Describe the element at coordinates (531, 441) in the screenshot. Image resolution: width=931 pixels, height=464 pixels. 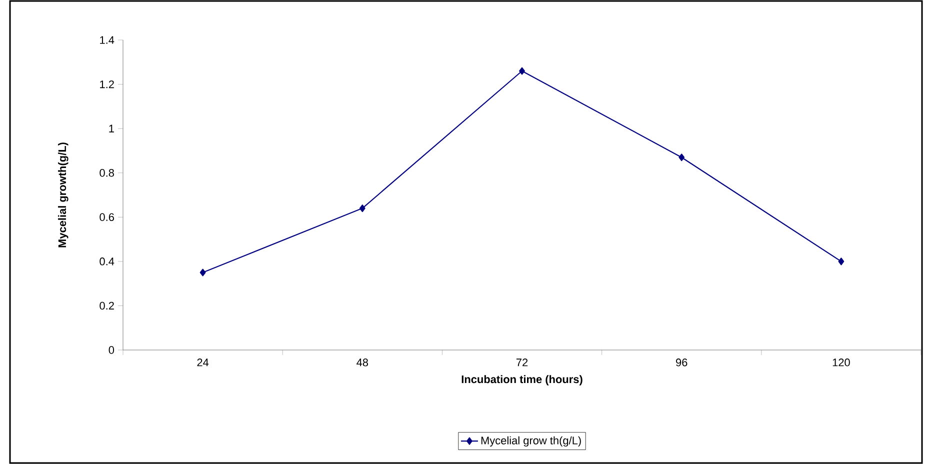
I see `legend-label: Mycelial grow th(g/L)` at that location.